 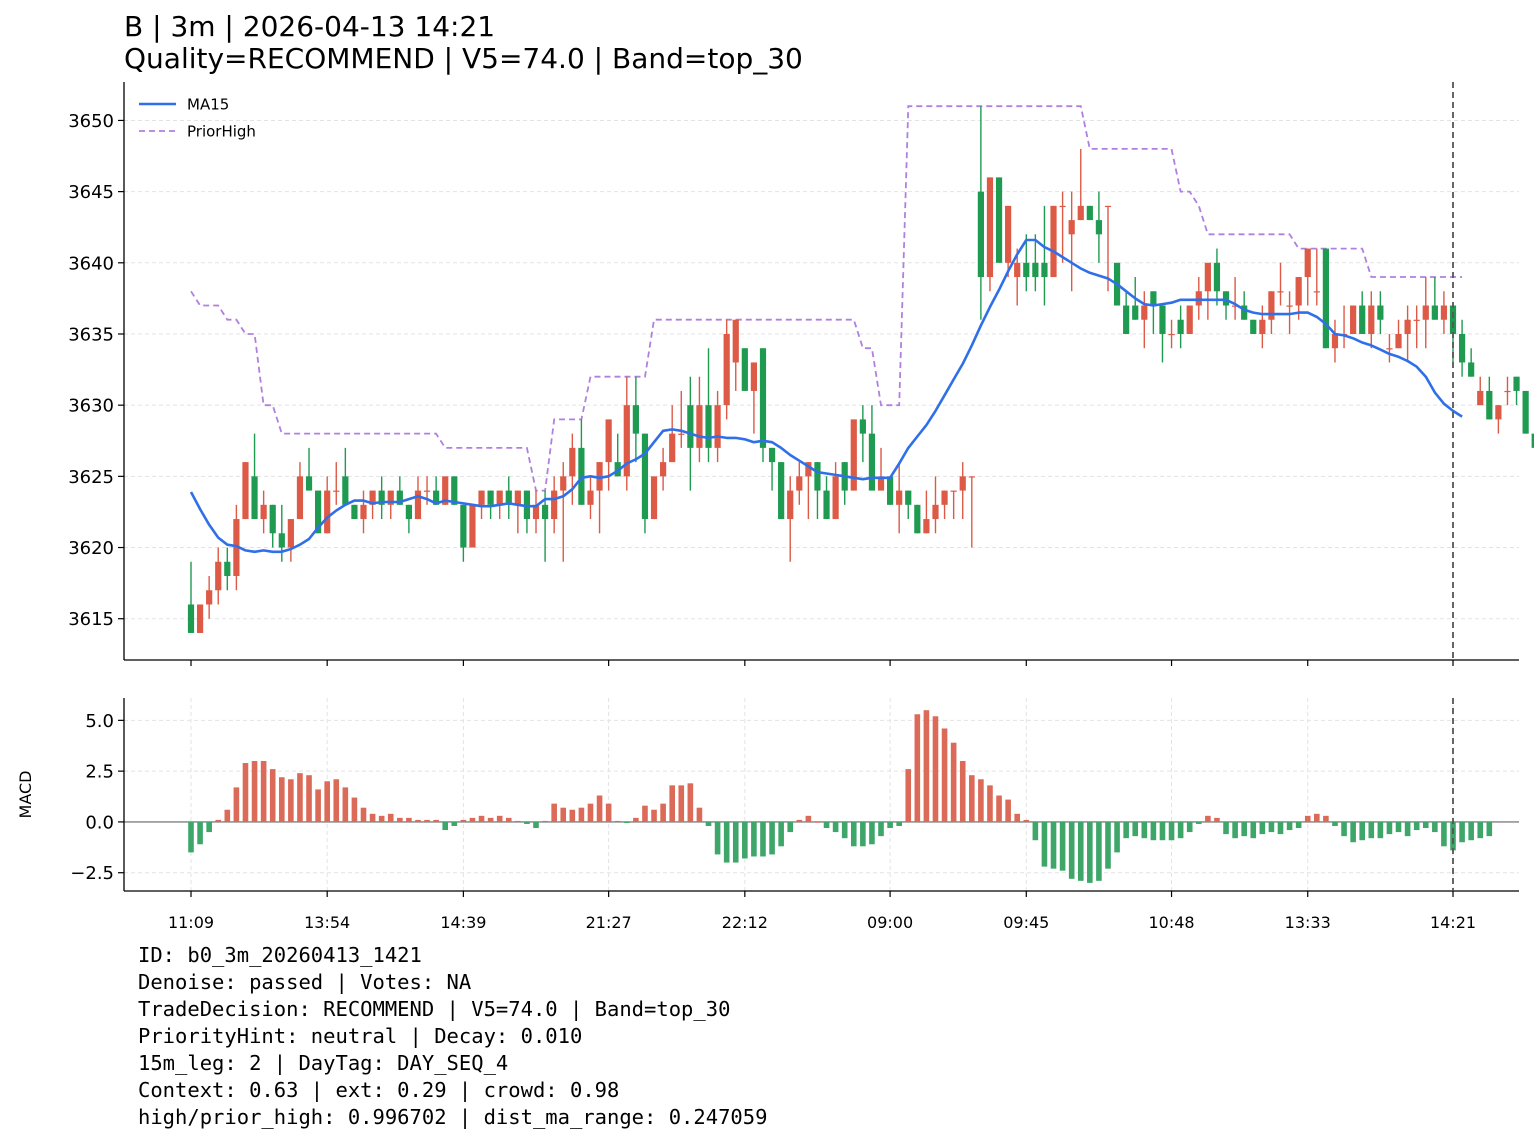 What do you see at coordinates (25, 795) in the screenshot?
I see `y-axis-label: MACD` at bounding box center [25, 795].